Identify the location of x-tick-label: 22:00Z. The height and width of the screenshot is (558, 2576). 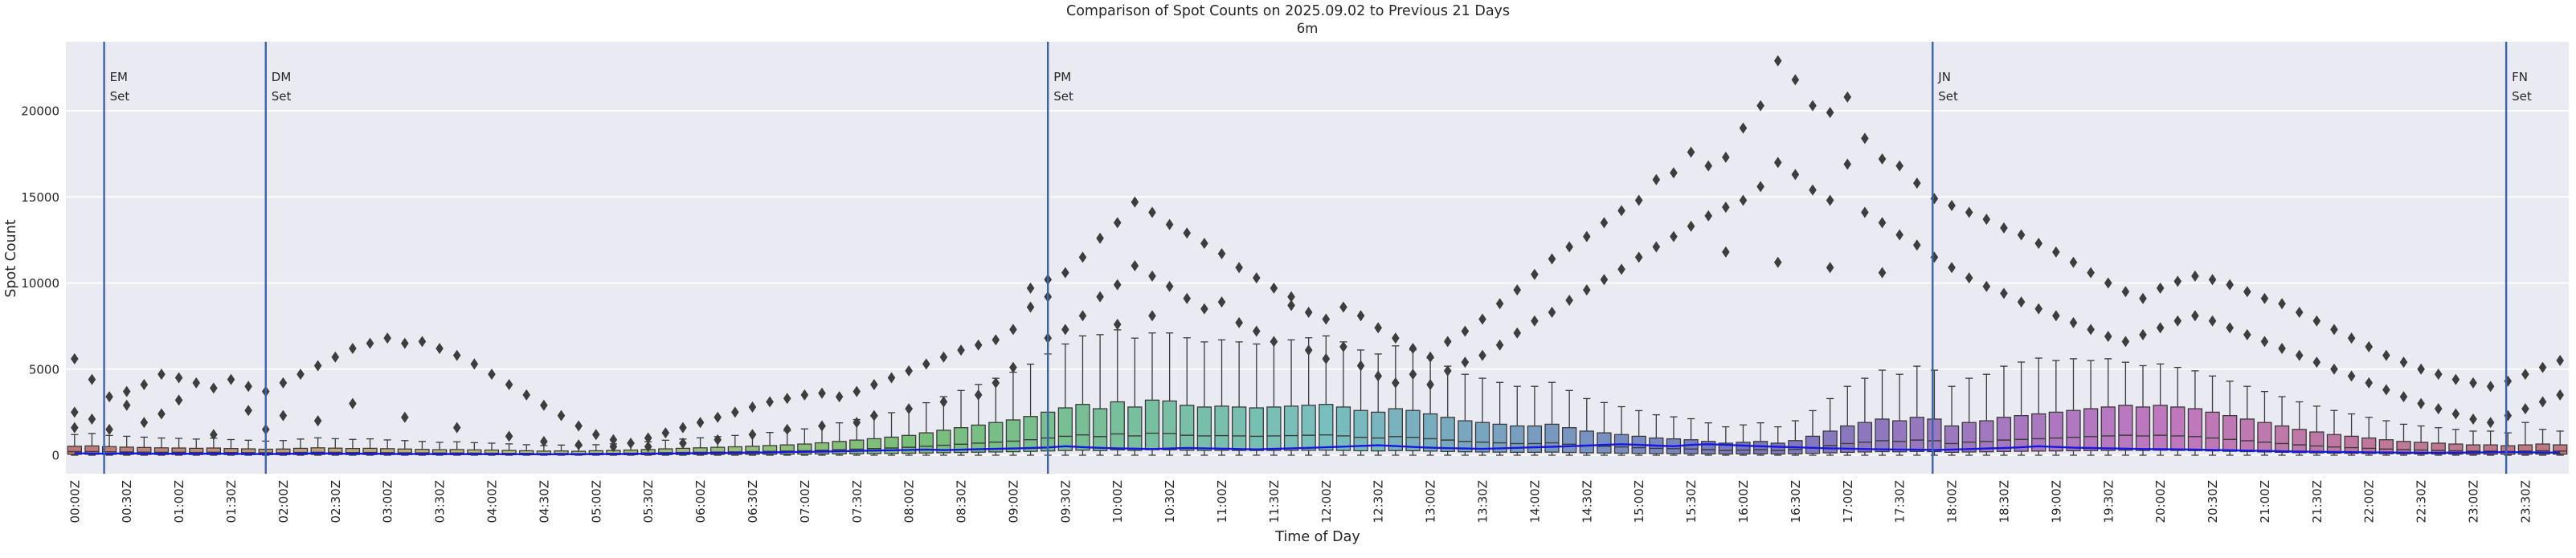
(2369, 501).